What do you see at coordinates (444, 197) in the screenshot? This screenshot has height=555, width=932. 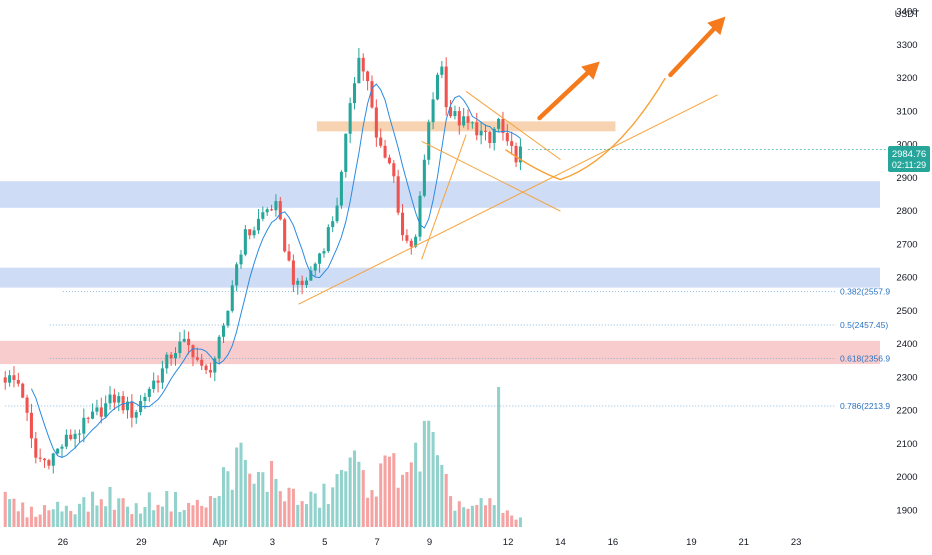 I see `wedge-left-edge` at bounding box center [444, 197].